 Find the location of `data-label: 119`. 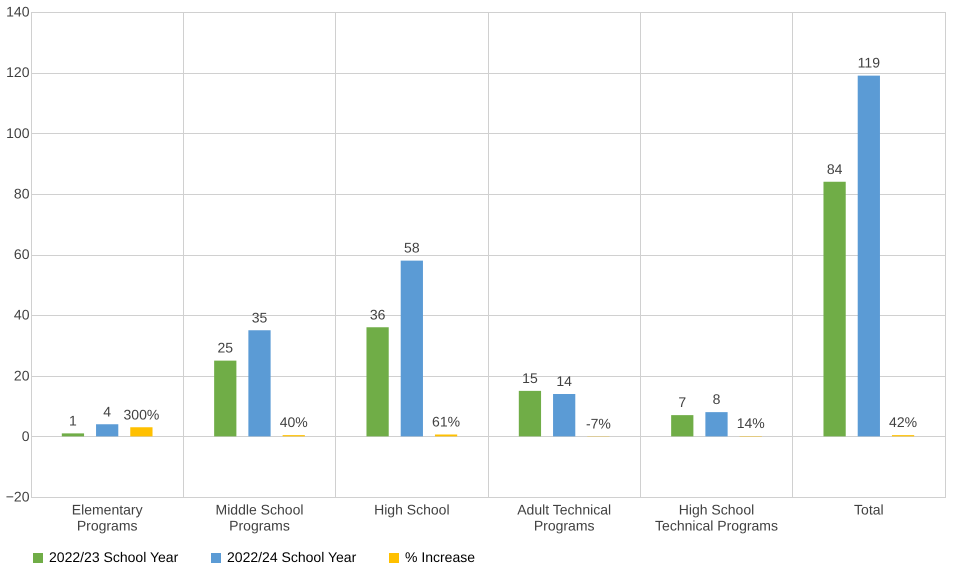

data-label: 119 is located at coordinates (869, 62).